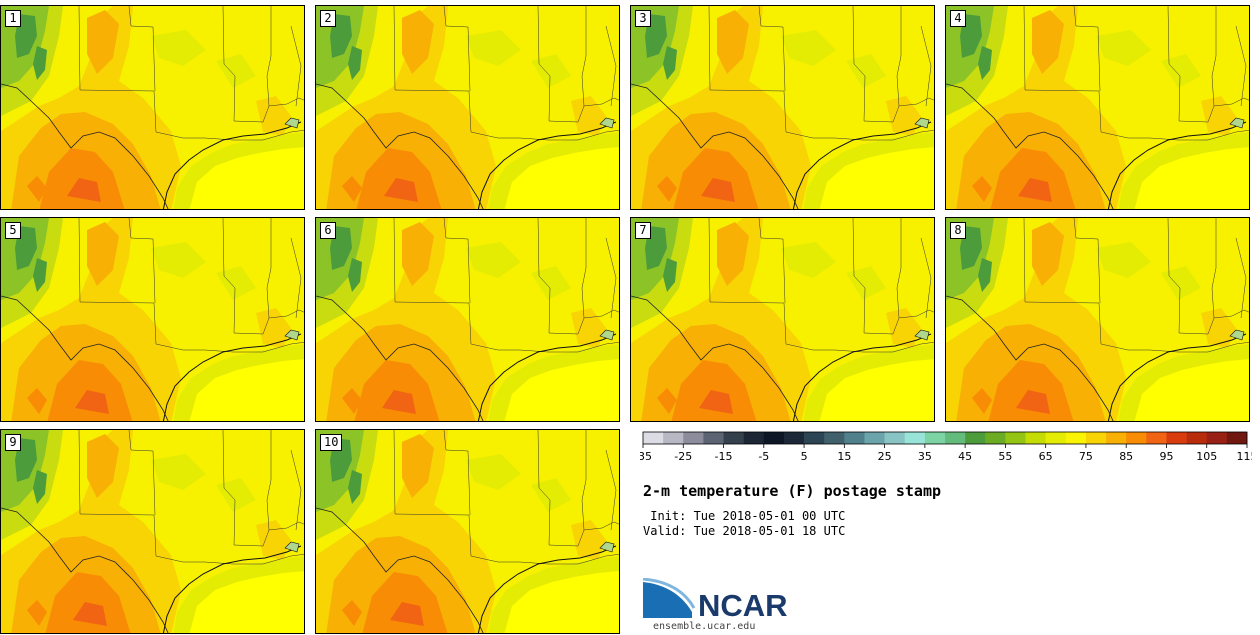 Image resolution: width=1260 pixels, height=635 pixels. I want to click on colorbar-frame, so click(945, 438).